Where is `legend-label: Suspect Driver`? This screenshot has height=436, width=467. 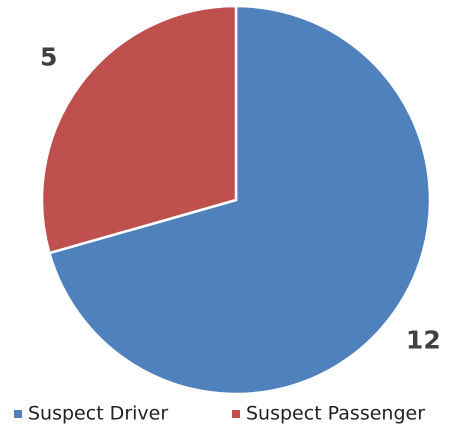
legend-label: Suspect Driver is located at coordinates (98, 414).